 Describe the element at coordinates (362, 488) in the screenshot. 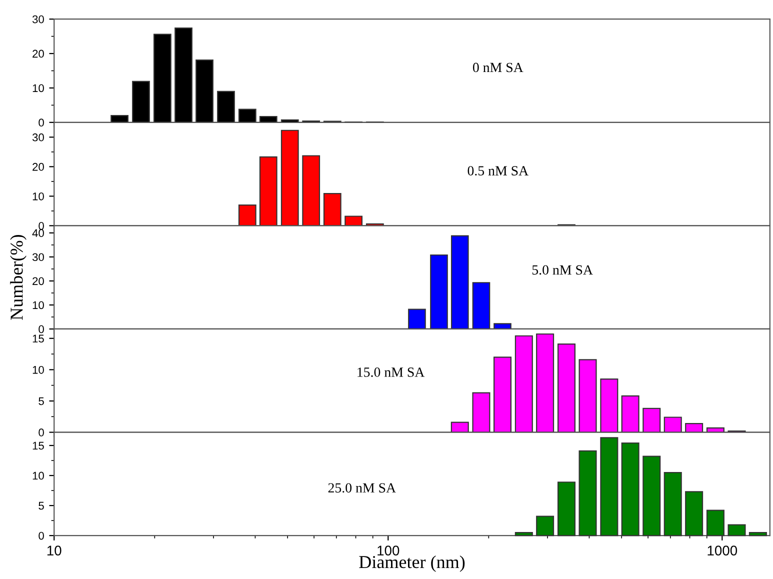

I see `annotation: 25.0 nM SA` at that location.